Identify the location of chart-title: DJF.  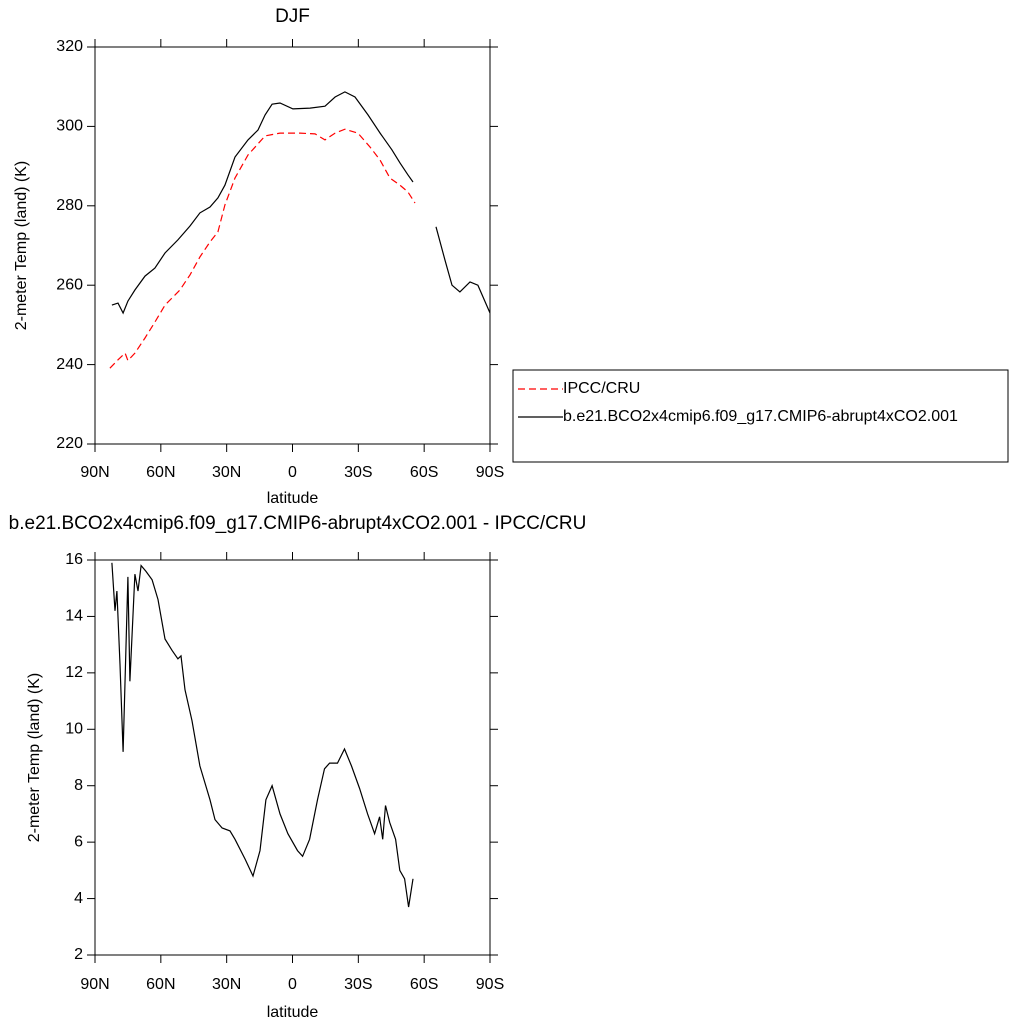
(292, 16).